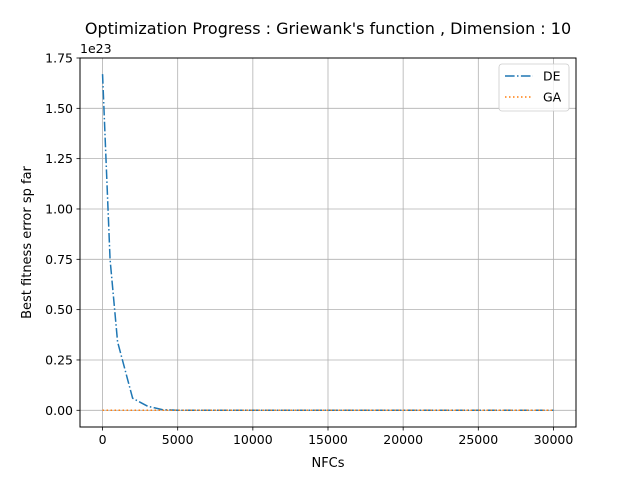 The width and height of the screenshot is (640, 484). I want to click on legend: DE GA, so click(534, 87).